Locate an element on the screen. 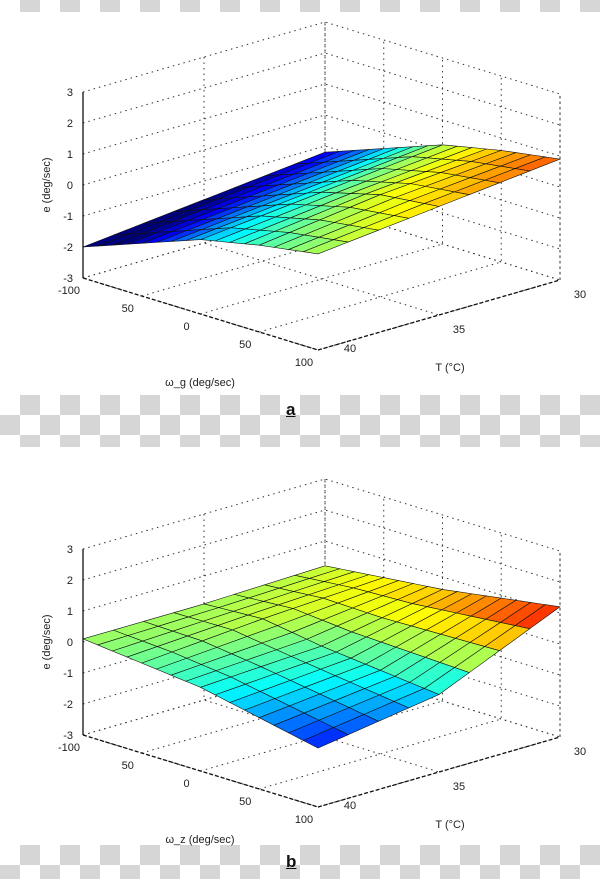 This screenshot has height=879, width=600. x-axis-label: ω_z (deg/sec) is located at coordinates (199, 840).